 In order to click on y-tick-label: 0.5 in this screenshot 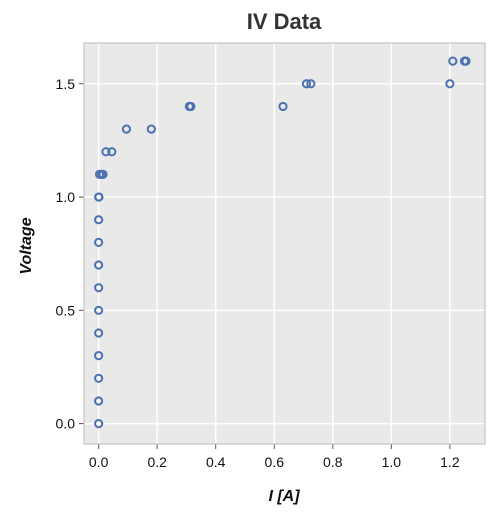, I will do `click(66, 310)`.